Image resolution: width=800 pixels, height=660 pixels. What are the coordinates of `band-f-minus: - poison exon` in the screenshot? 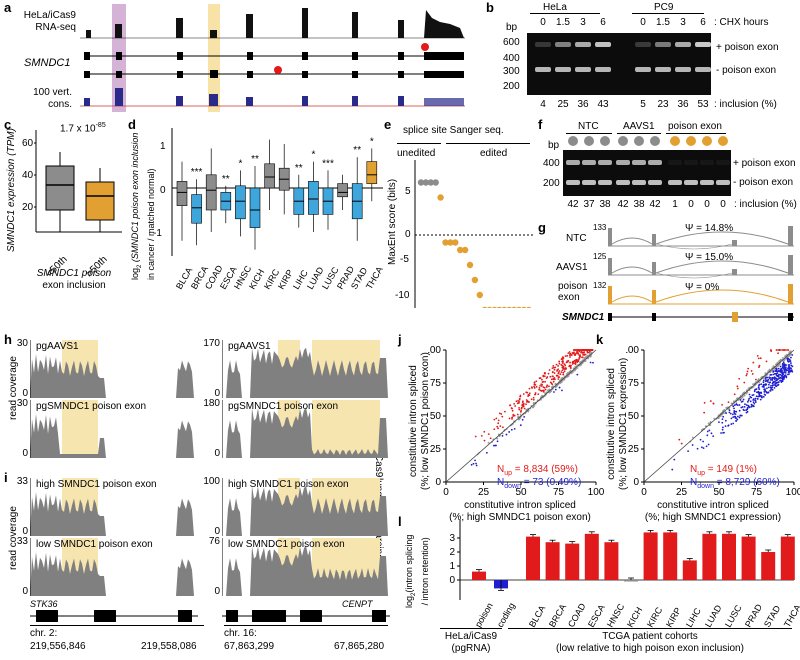 It's located at (763, 182).